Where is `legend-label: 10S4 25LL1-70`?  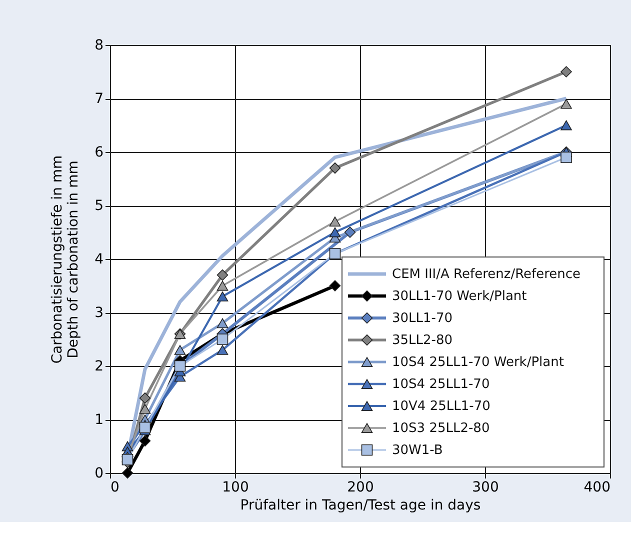 legend-label: 10S4 25LL1-70 is located at coordinates (441, 384).